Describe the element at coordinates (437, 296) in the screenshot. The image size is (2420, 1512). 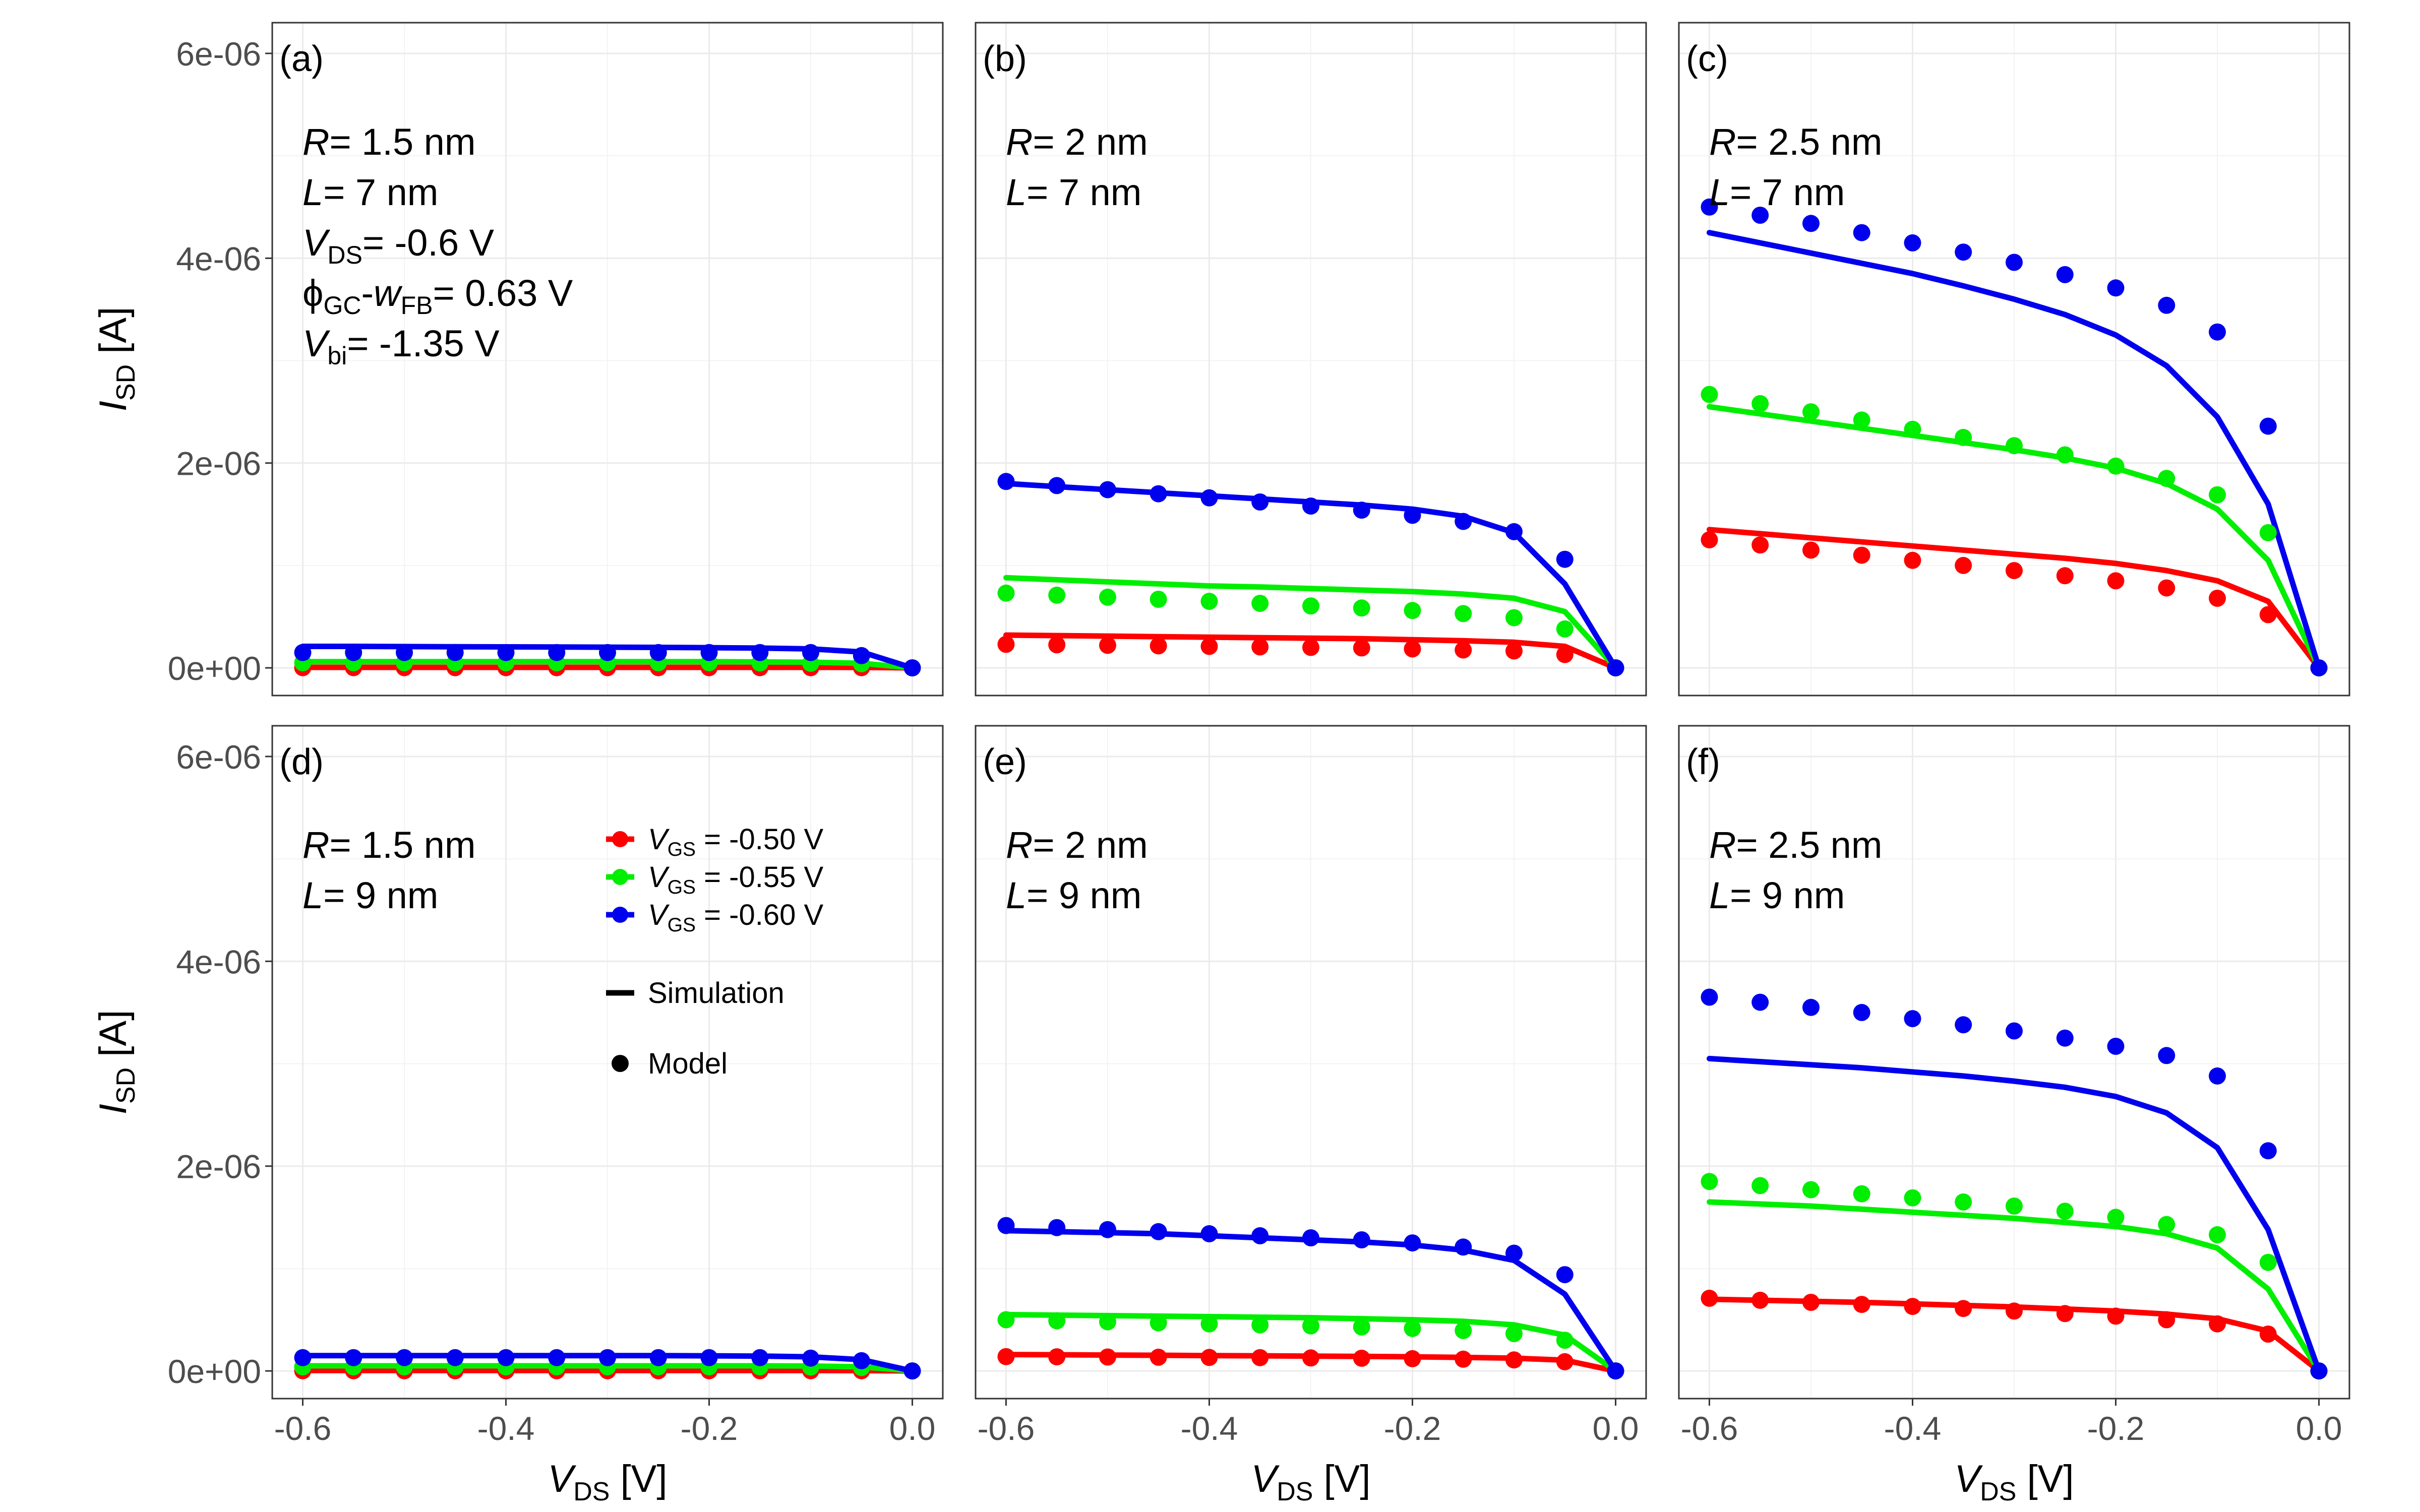
I see `param-label: ϕGC-wFB= 0.63 V` at that location.